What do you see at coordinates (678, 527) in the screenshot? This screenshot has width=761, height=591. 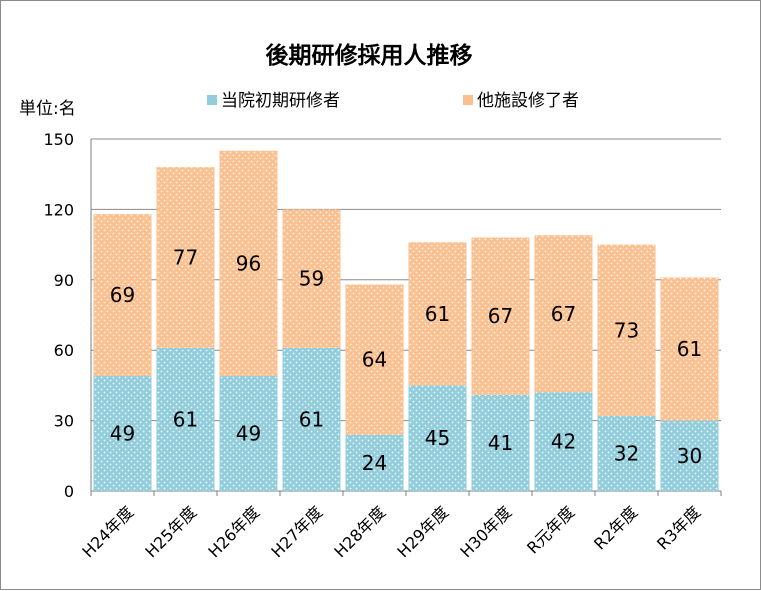 I see `x-tick-label: R3年度` at bounding box center [678, 527].